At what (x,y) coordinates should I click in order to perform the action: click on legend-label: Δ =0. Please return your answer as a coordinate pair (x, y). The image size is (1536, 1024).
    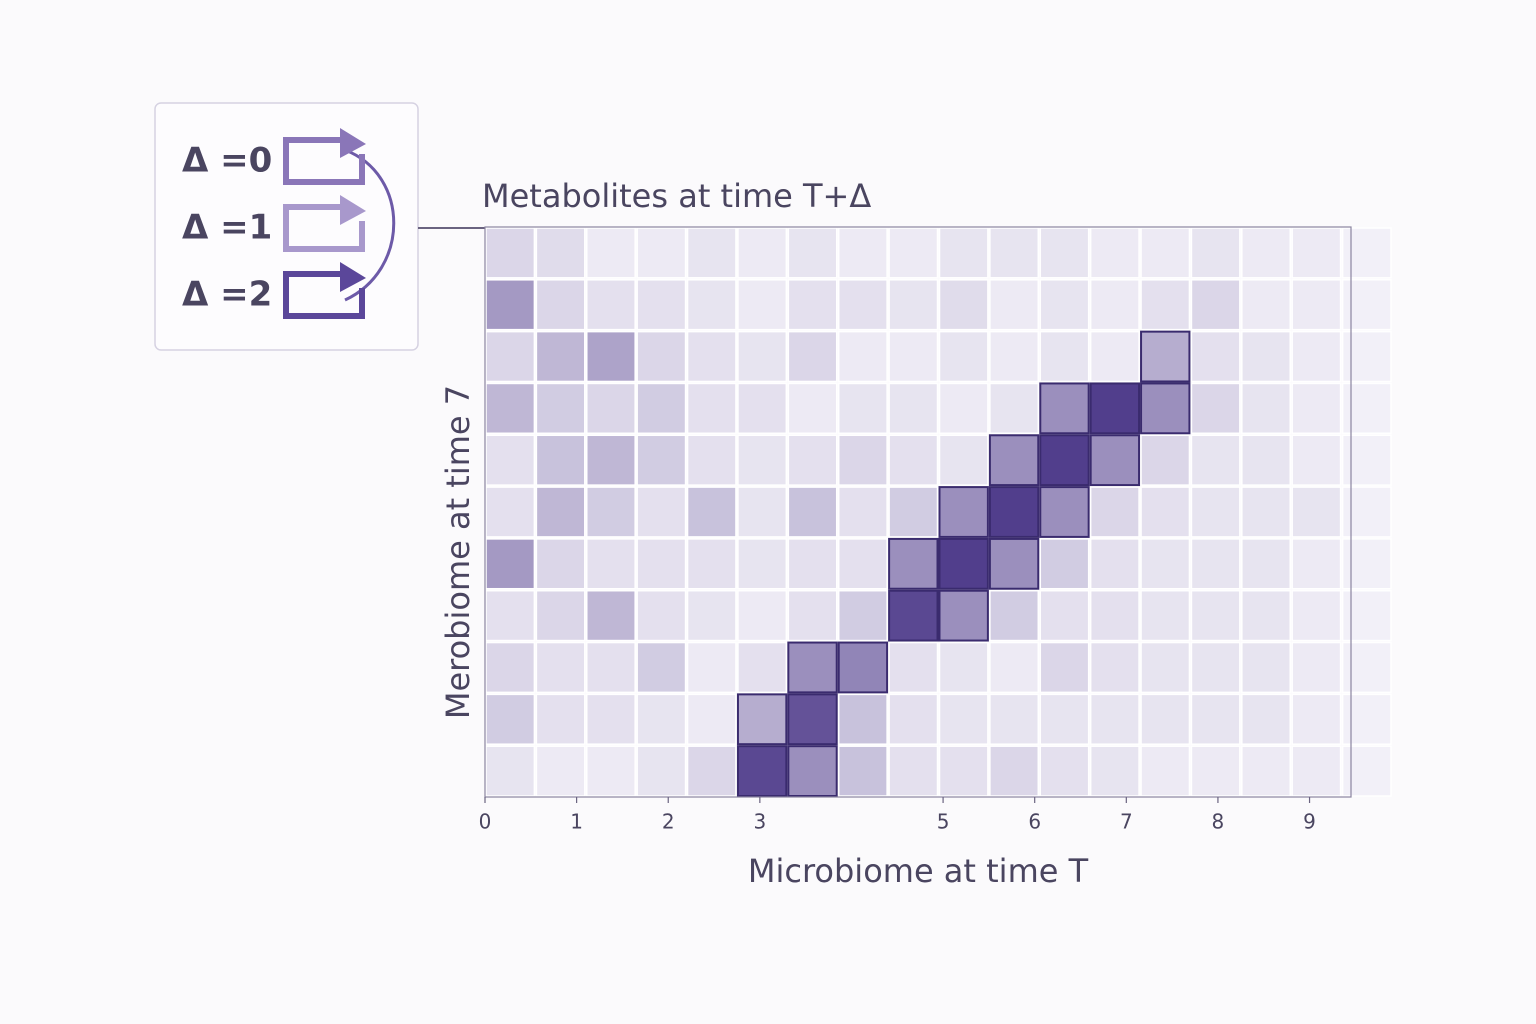
    Looking at the image, I should click on (227, 161).